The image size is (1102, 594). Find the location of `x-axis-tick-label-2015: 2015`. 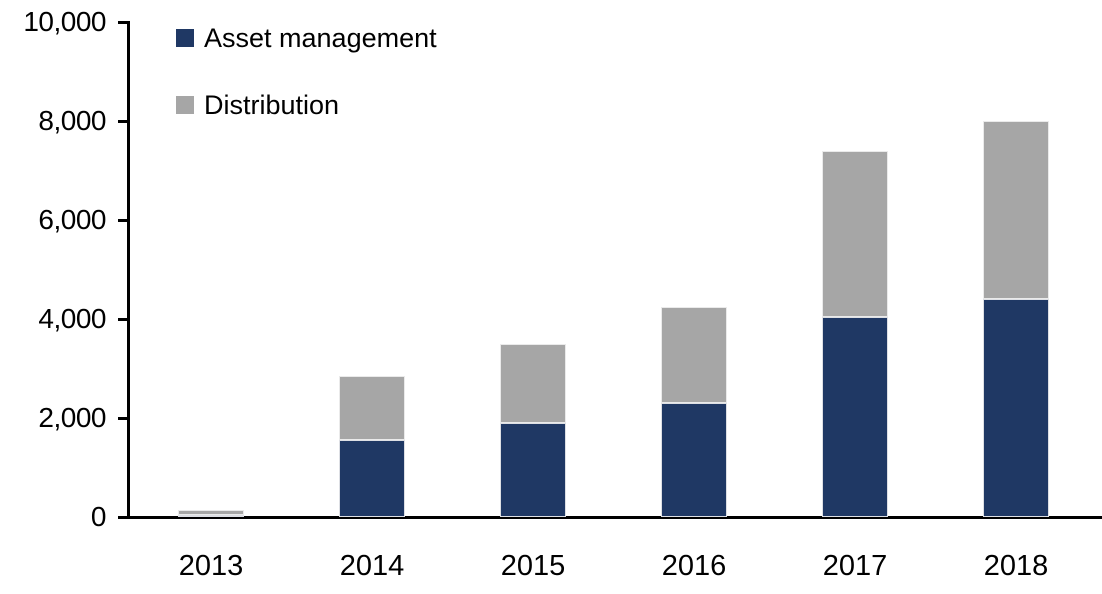

x-axis-tick-label-2015: 2015 is located at coordinates (533, 566).